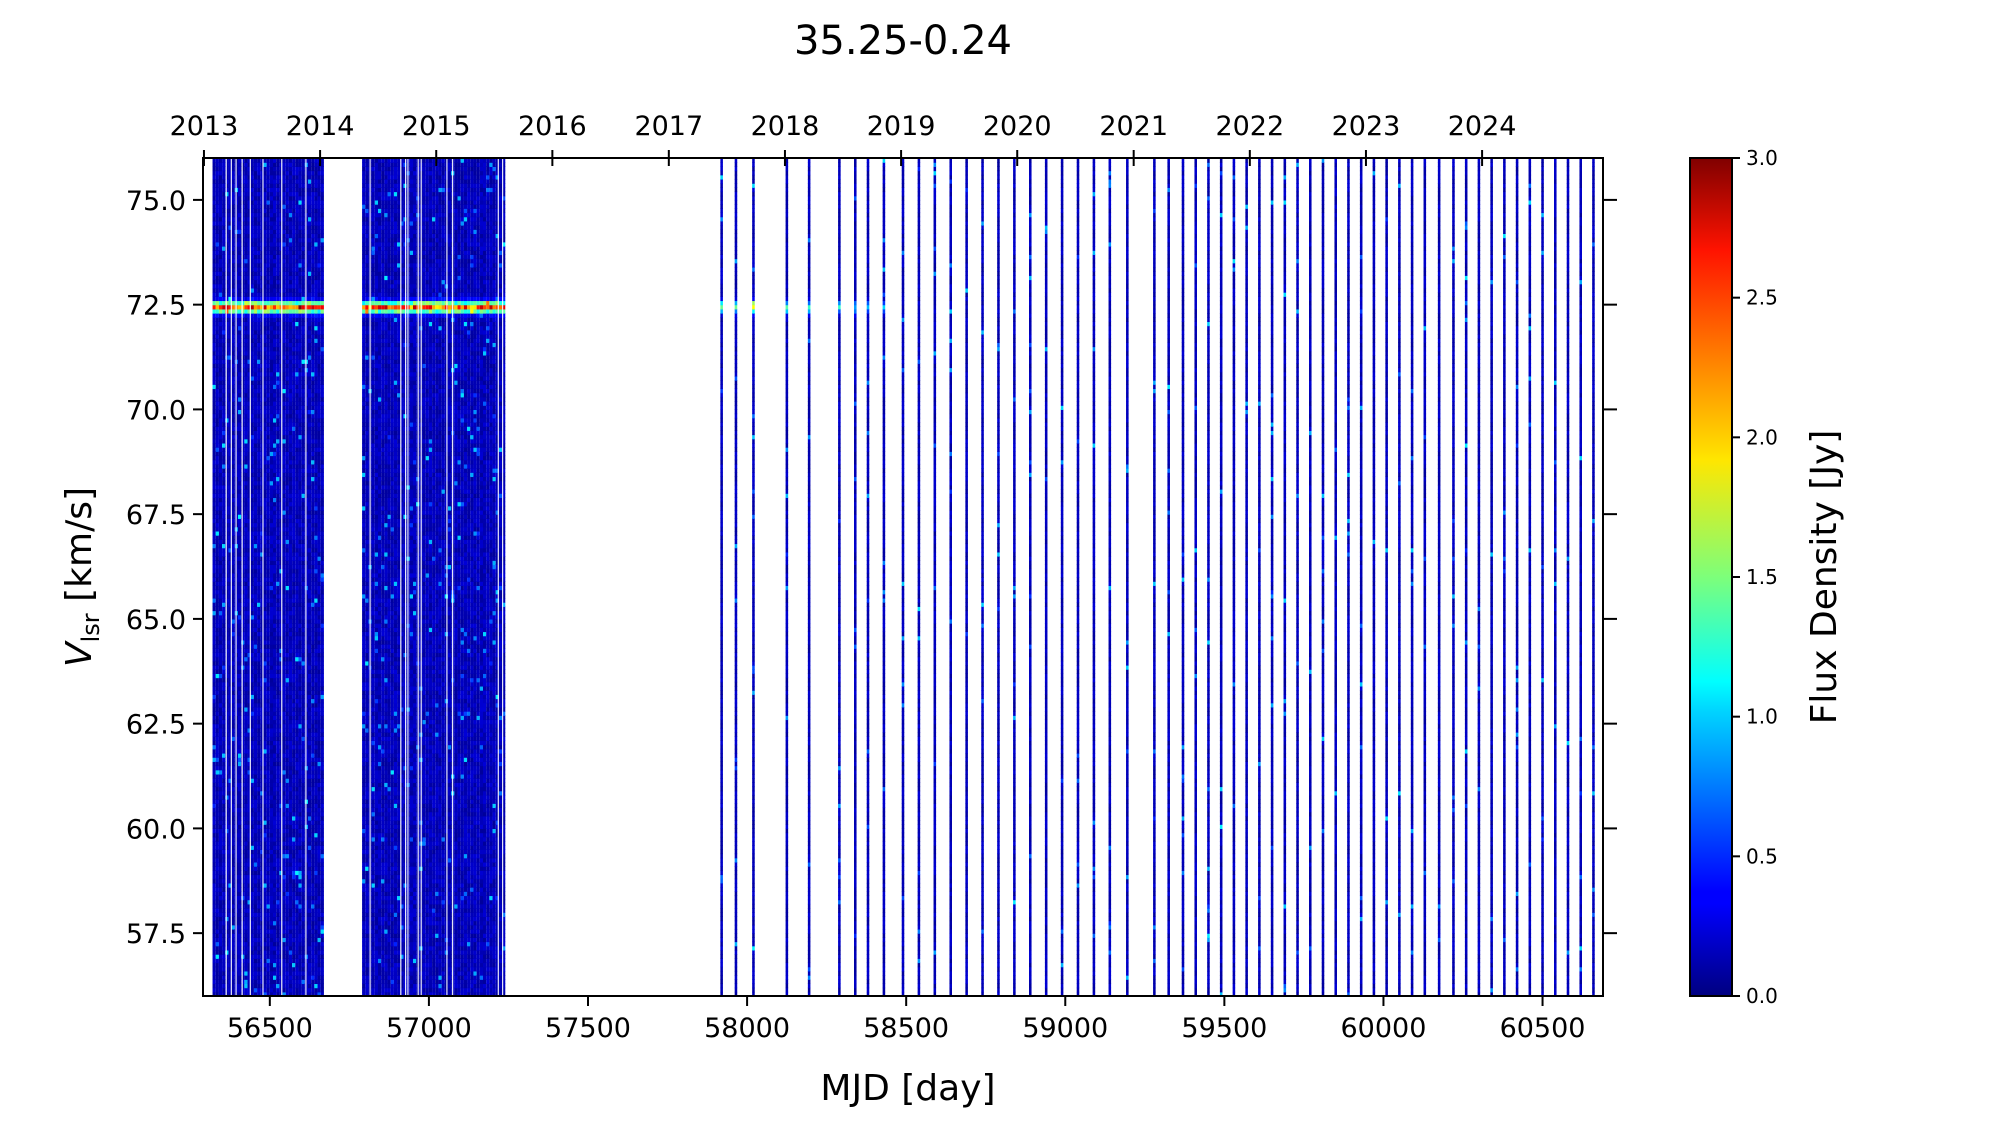  I want to click on colorbar, so click(1711, 577).